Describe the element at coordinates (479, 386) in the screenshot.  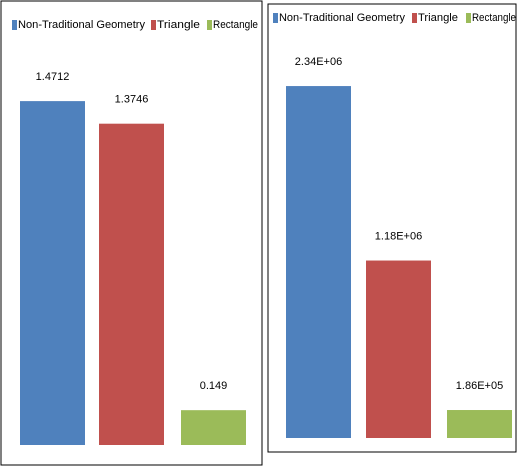
I see `data-label: 1.86E+05` at that location.